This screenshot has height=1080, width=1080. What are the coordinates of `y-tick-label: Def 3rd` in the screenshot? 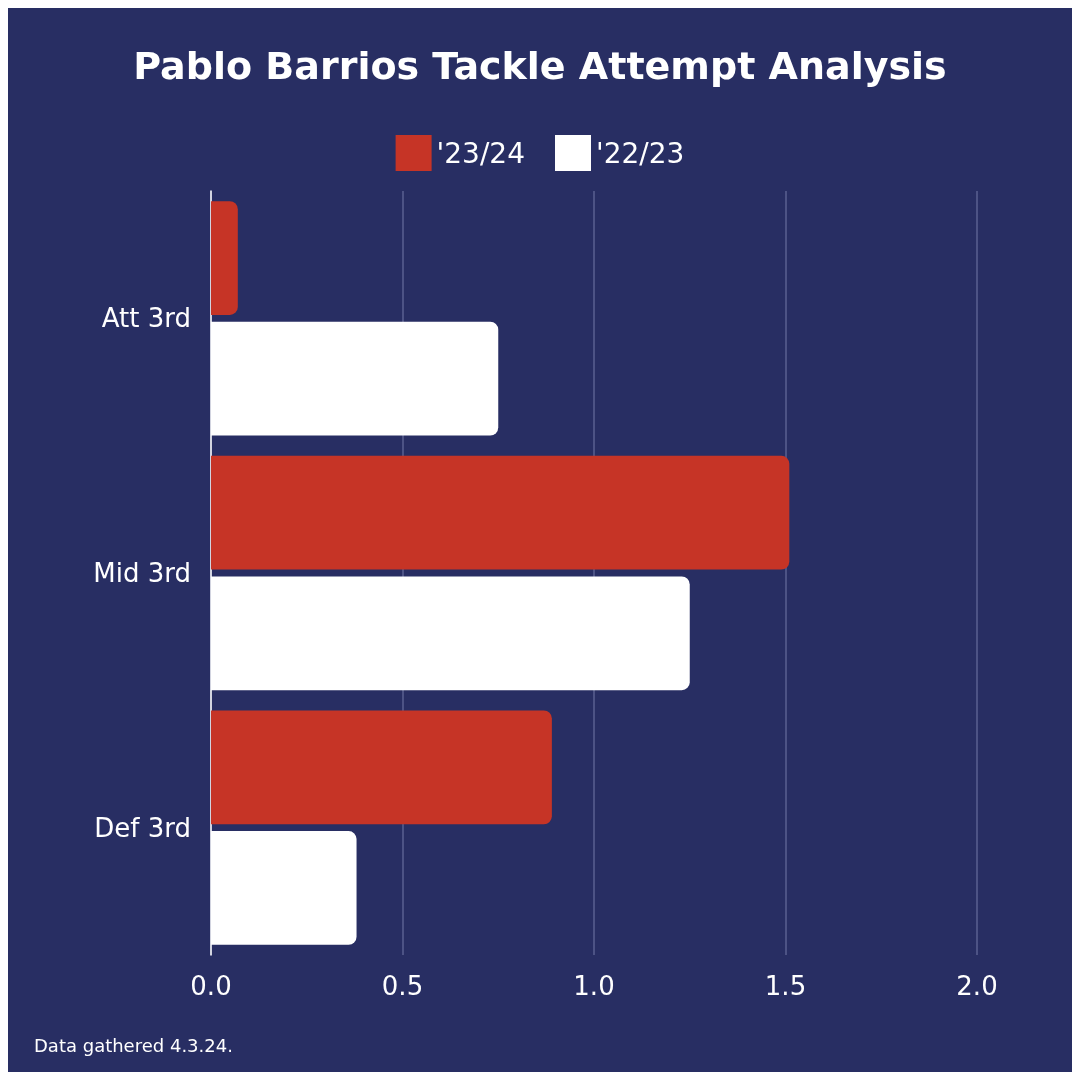 It's located at (142, 827).